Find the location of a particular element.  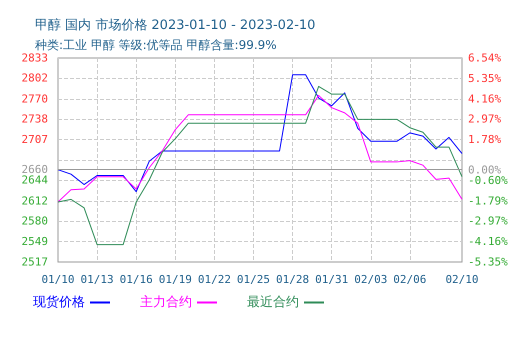

chart-subtitle: 种类:工业 甲醇 等级:优等品 甲醇含量:99.9% is located at coordinates (156, 45).